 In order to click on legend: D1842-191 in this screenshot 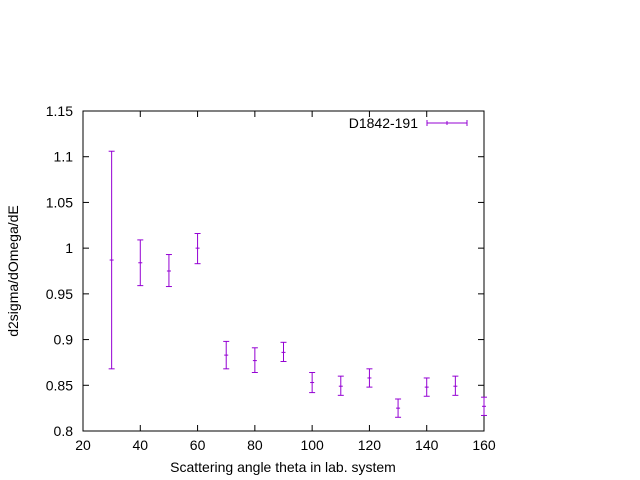, I will do `click(408, 123)`.